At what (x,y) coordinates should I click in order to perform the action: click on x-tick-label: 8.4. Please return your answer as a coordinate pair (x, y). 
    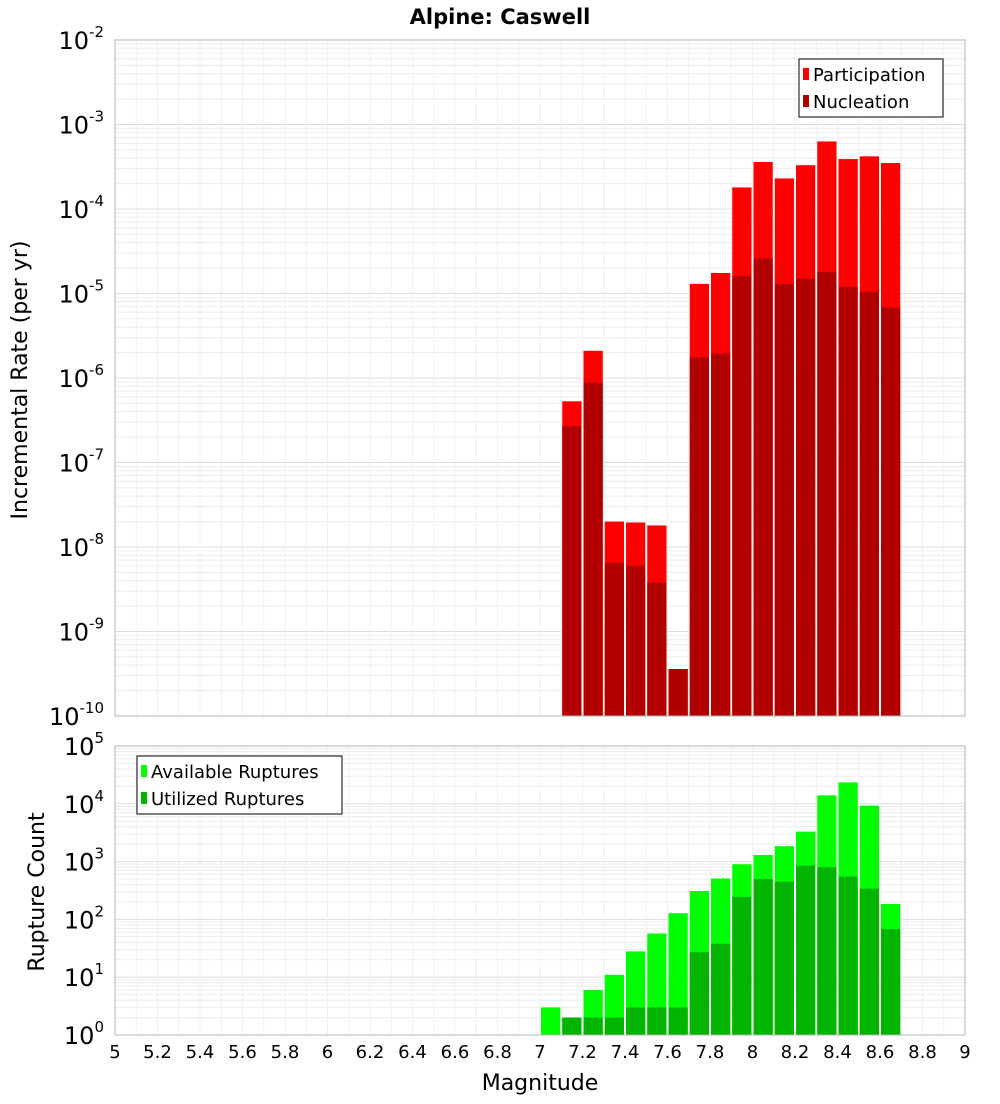
    Looking at the image, I should click on (837, 1052).